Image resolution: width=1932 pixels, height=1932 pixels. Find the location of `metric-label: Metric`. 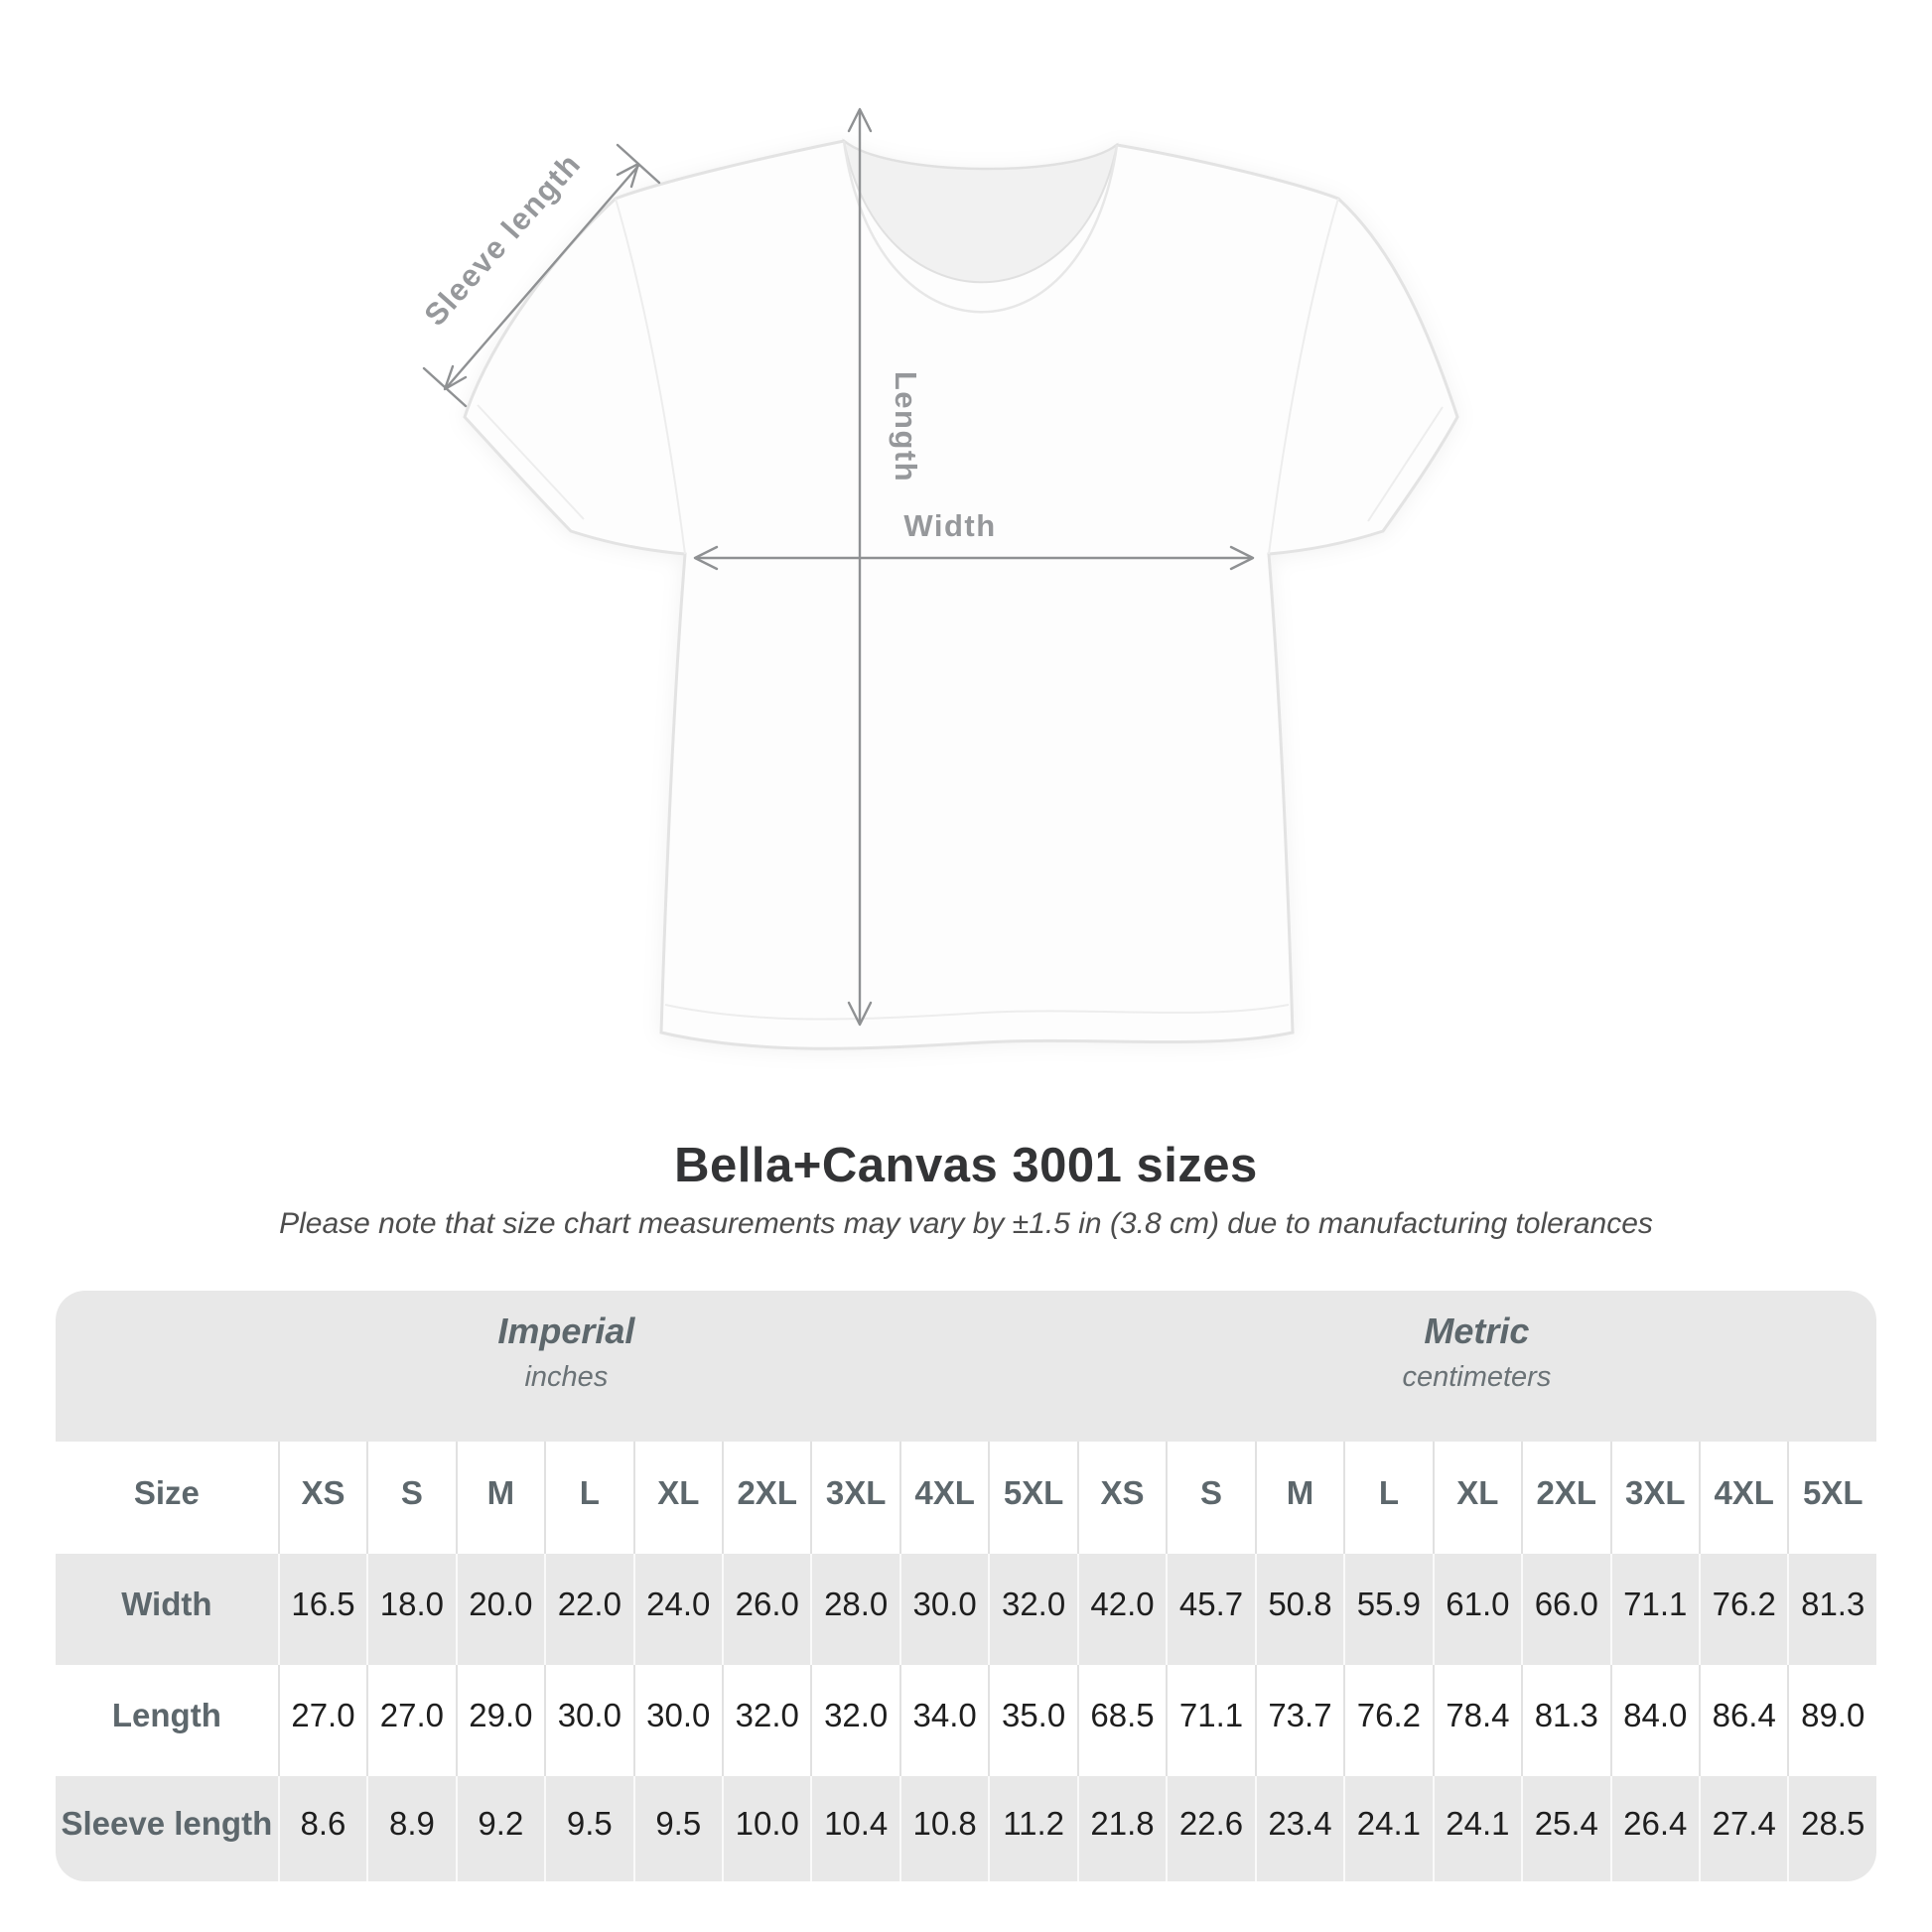

metric-label: Metric is located at coordinates (1477, 1331).